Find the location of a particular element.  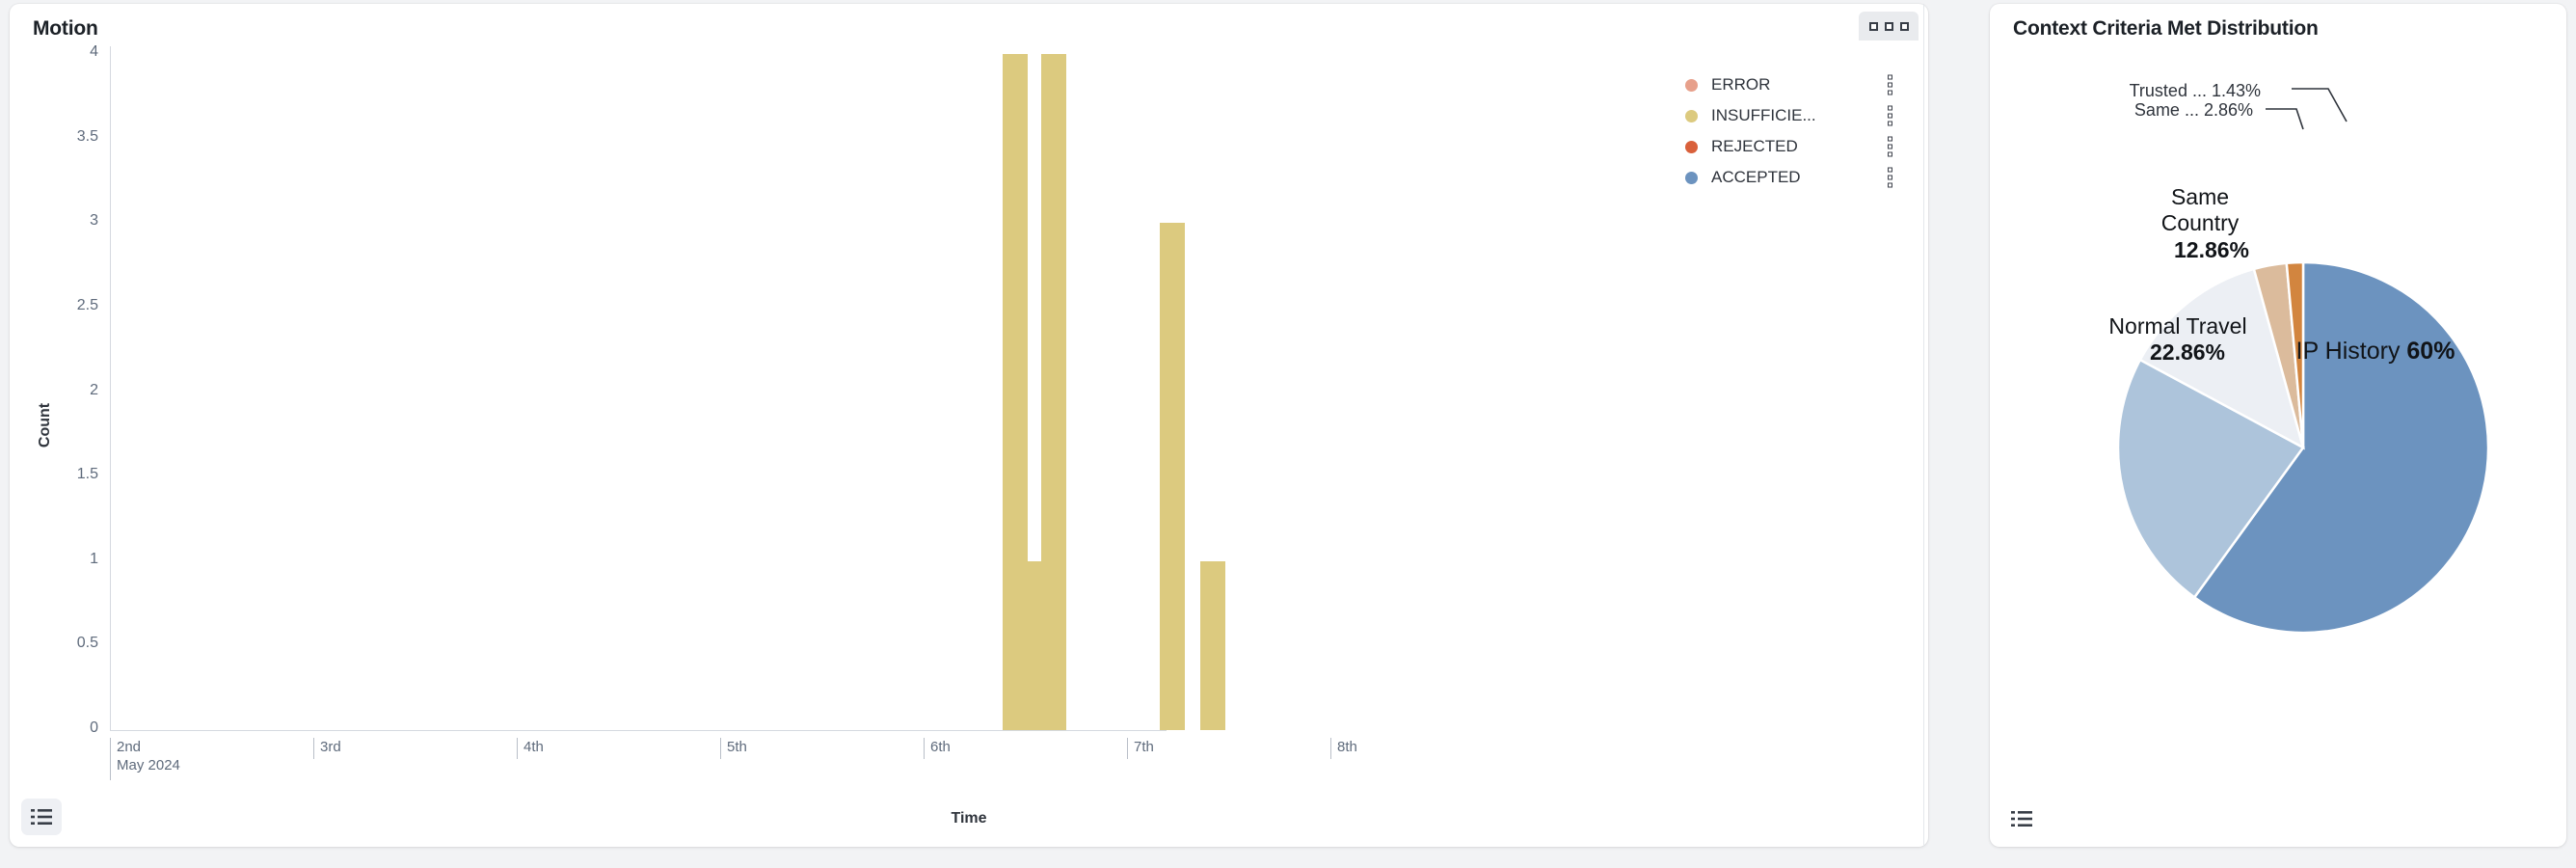

panel-divider is located at coordinates (1924, 425).